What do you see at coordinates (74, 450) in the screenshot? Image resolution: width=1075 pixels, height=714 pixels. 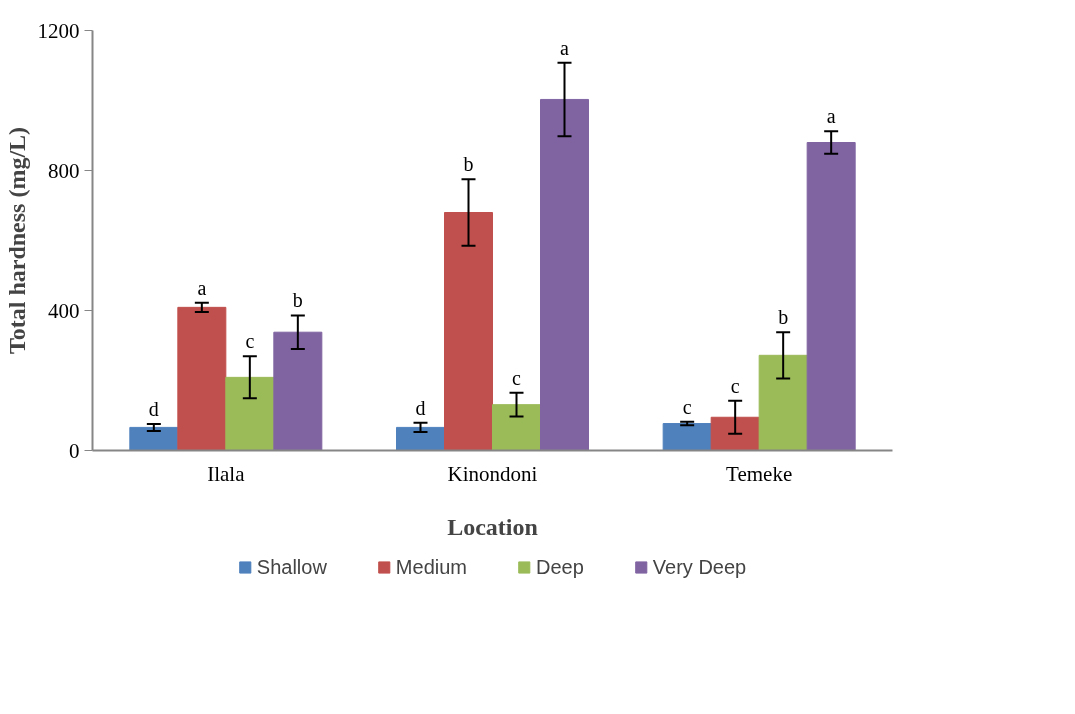 I see `y-tick-label: 0` at bounding box center [74, 450].